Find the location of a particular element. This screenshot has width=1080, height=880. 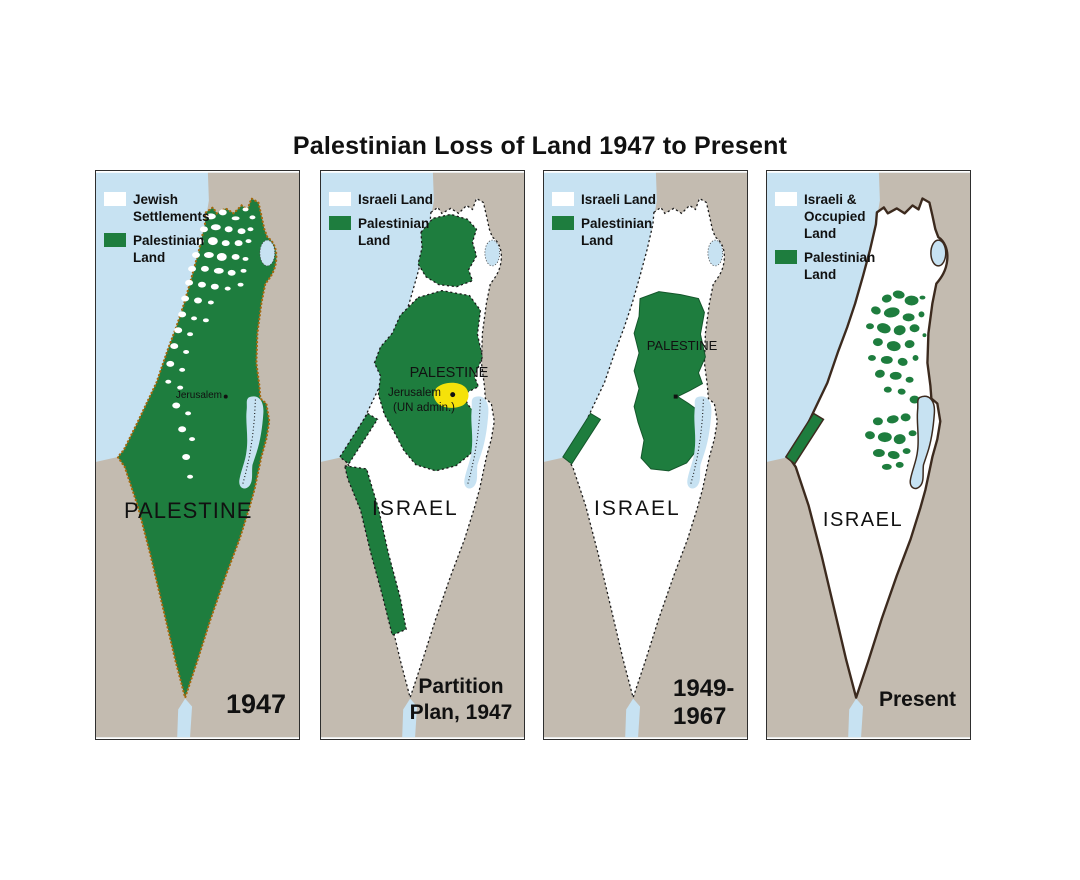

legend: Jewish Settlements Palestinian Land is located at coordinates (157, 228).